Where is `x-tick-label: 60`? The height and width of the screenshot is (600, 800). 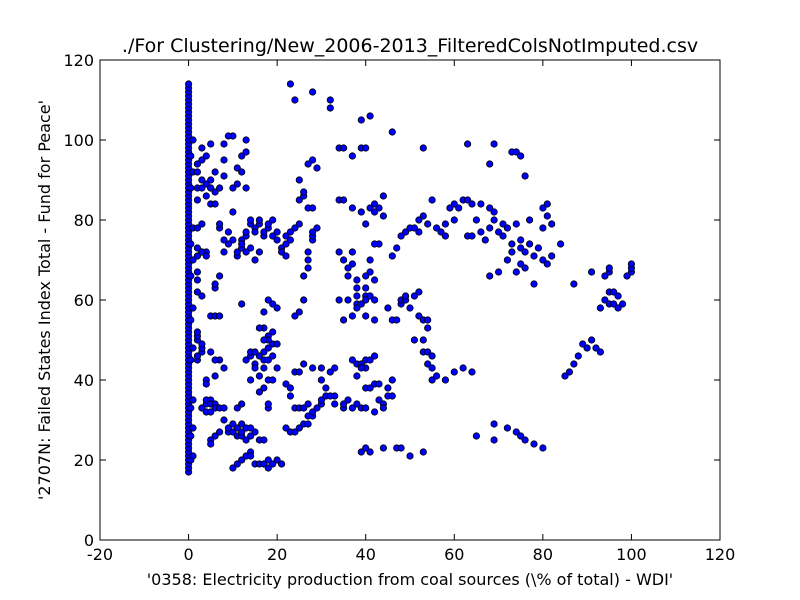
x-tick-label: 60 is located at coordinates (454, 554).